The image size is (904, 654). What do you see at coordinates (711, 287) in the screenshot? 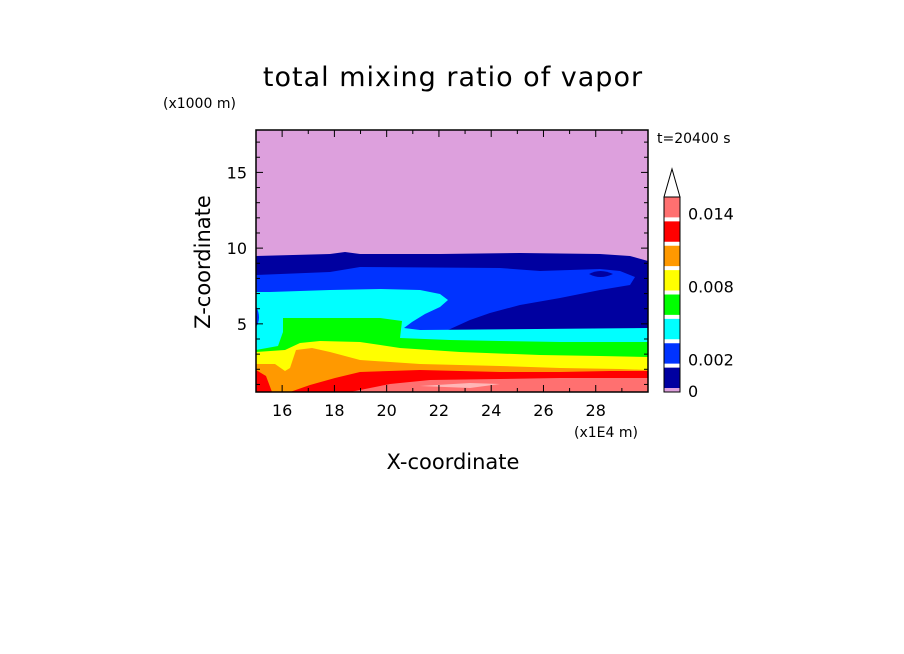
I see `colorbar-tick-label: 0.008` at bounding box center [711, 287].